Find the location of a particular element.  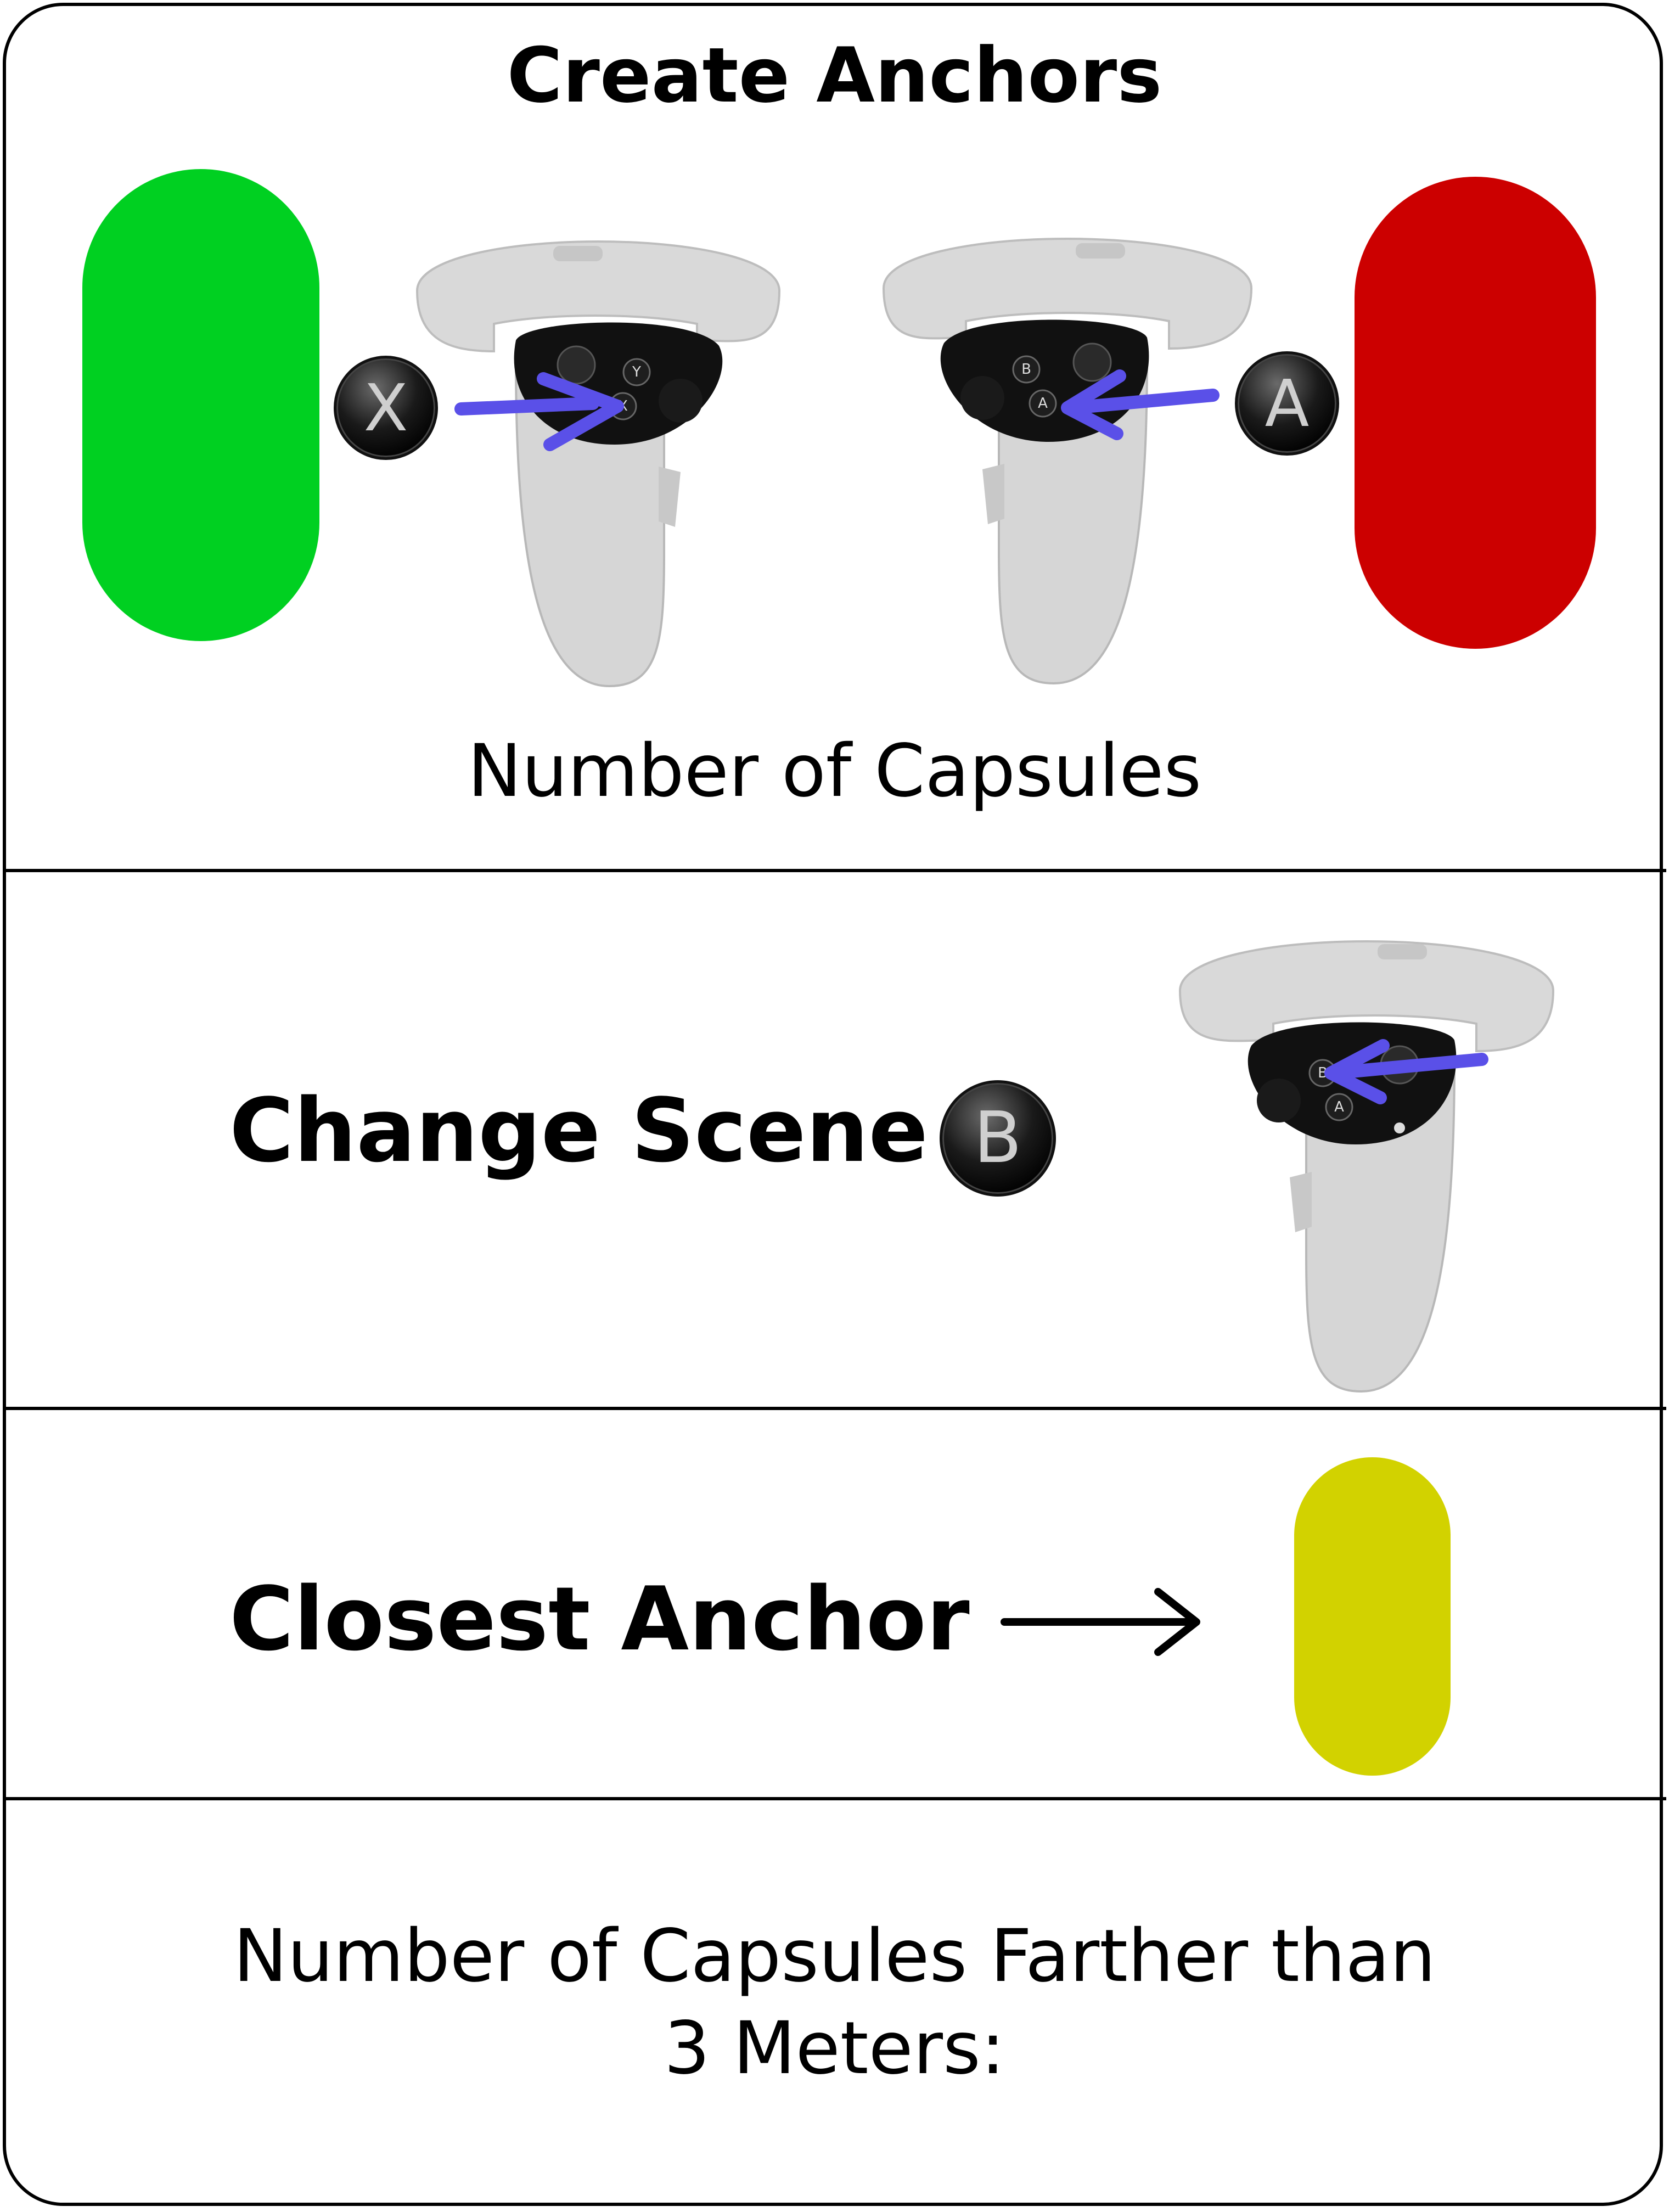

green-capsule is located at coordinates (200, 405).